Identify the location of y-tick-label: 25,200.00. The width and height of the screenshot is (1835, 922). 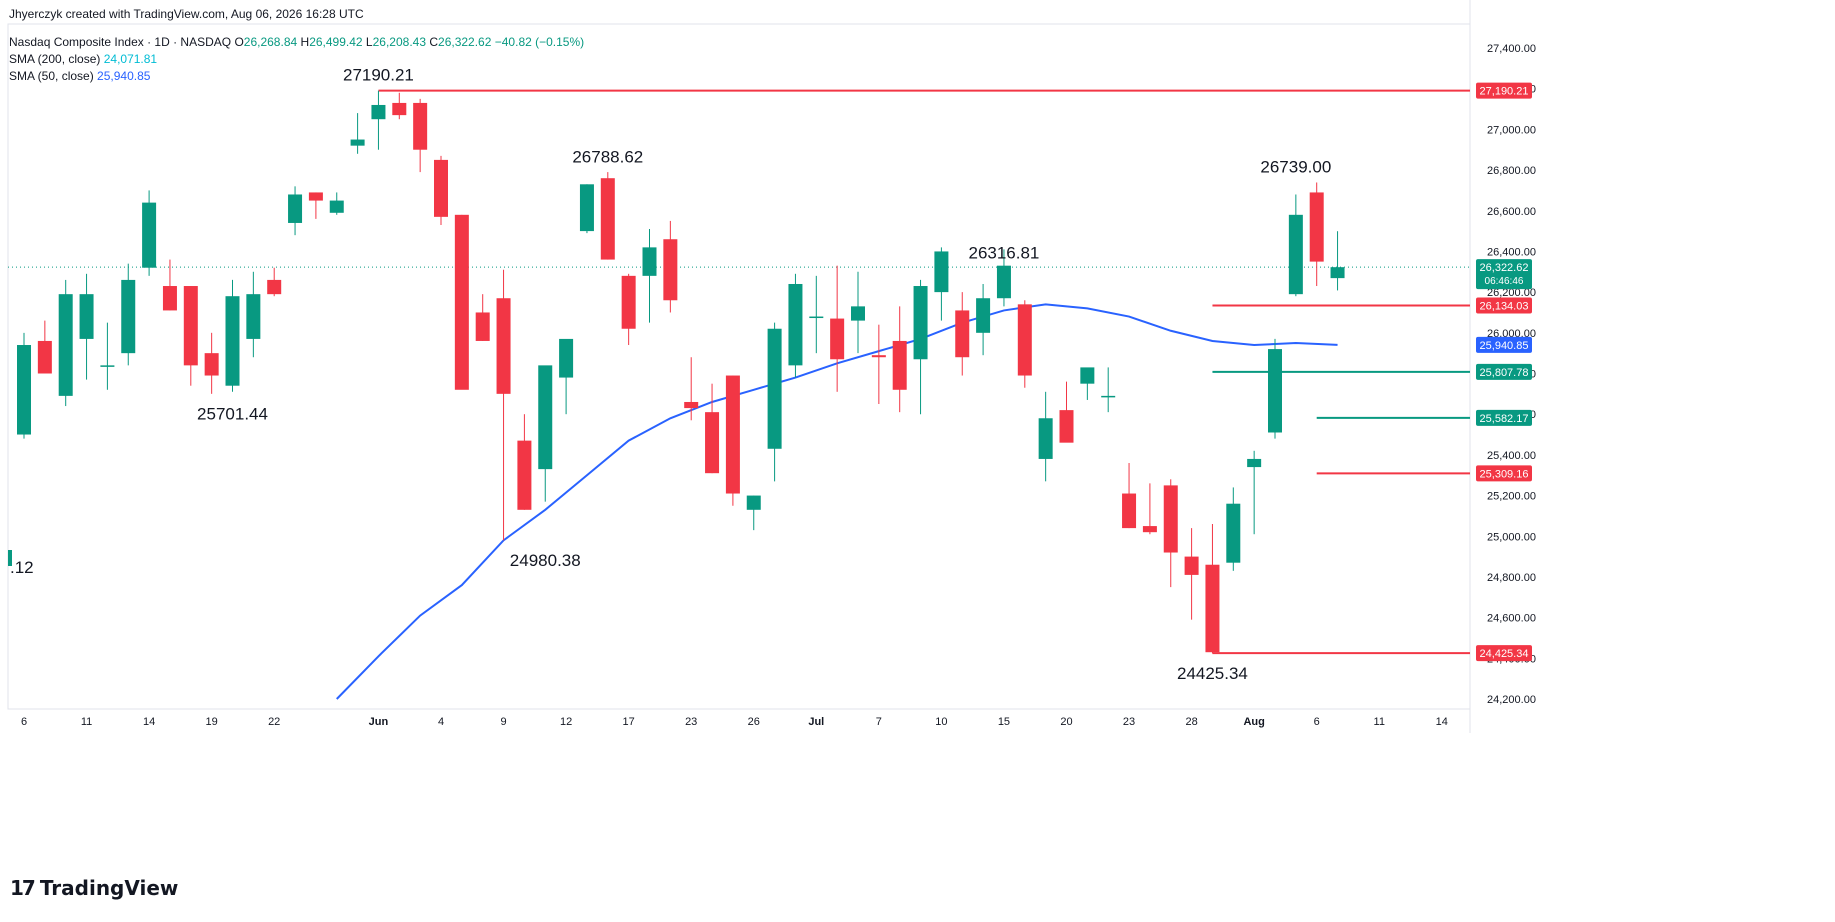
(1511, 497).